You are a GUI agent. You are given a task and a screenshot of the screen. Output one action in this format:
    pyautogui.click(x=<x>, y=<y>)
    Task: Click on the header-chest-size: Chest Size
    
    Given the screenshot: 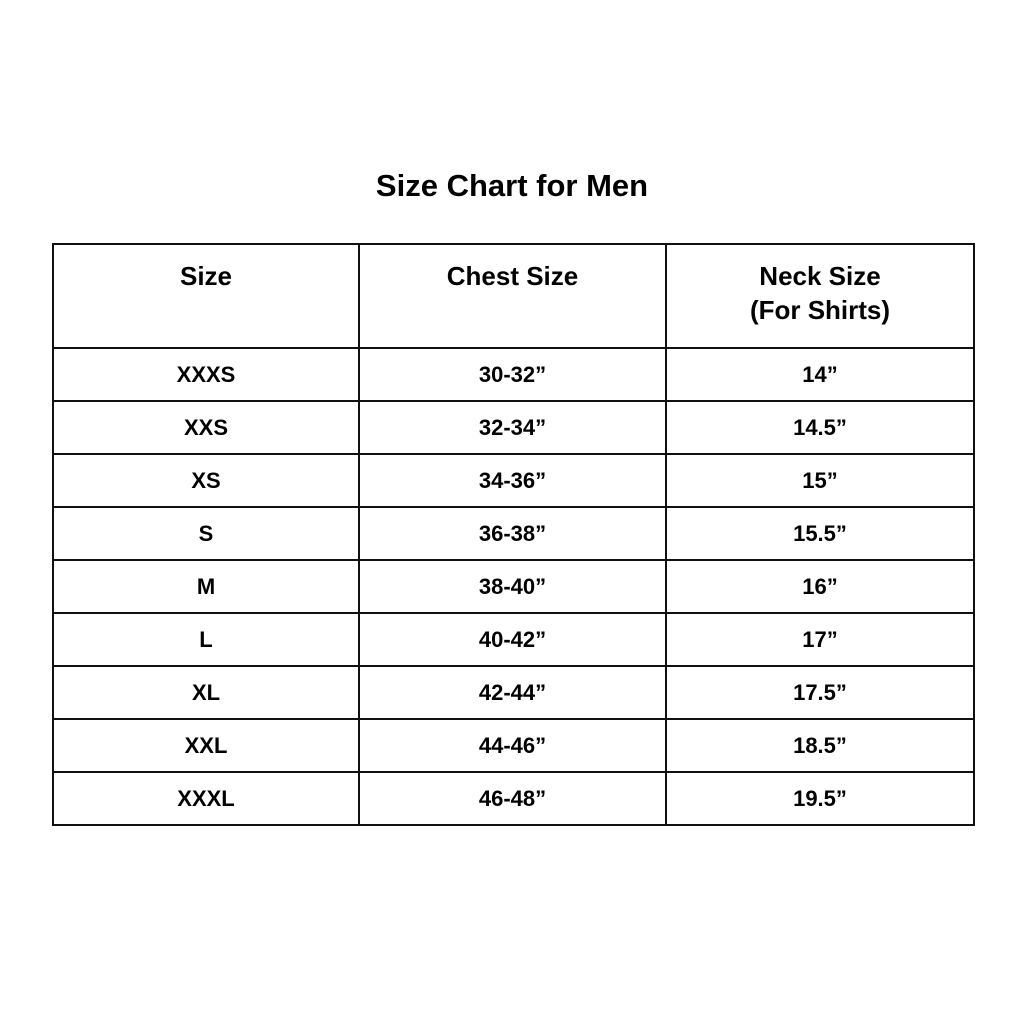 What is the action you would take?
    pyautogui.click(x=512, y=296)
    